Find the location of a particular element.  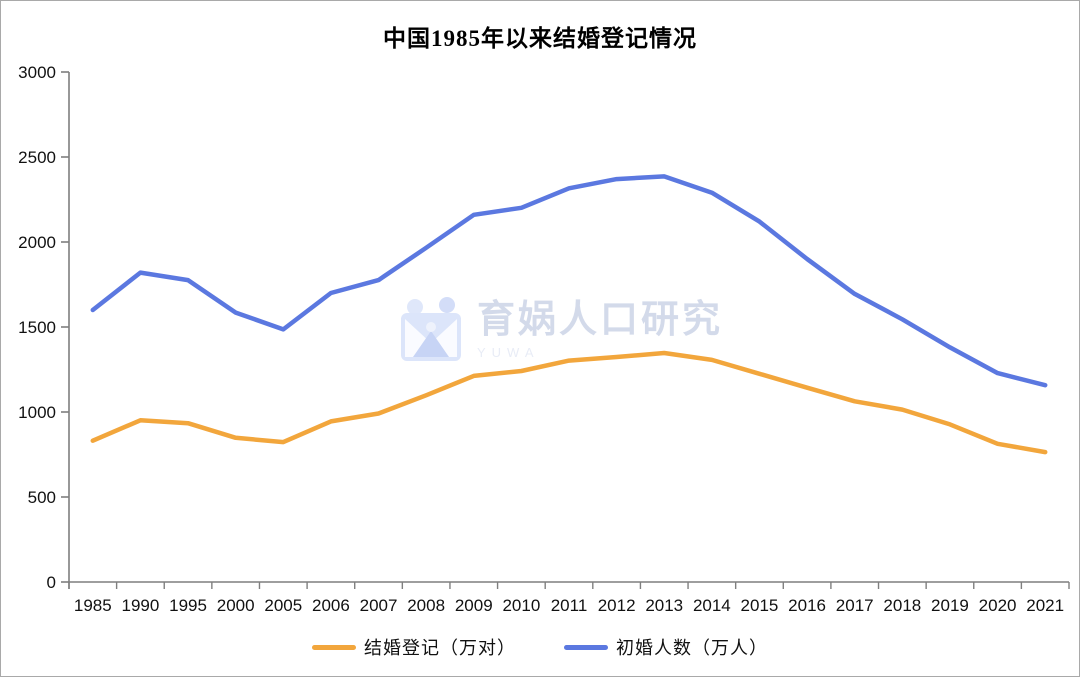

x-tick-label: 2011 is located at coordinates (569, 605).